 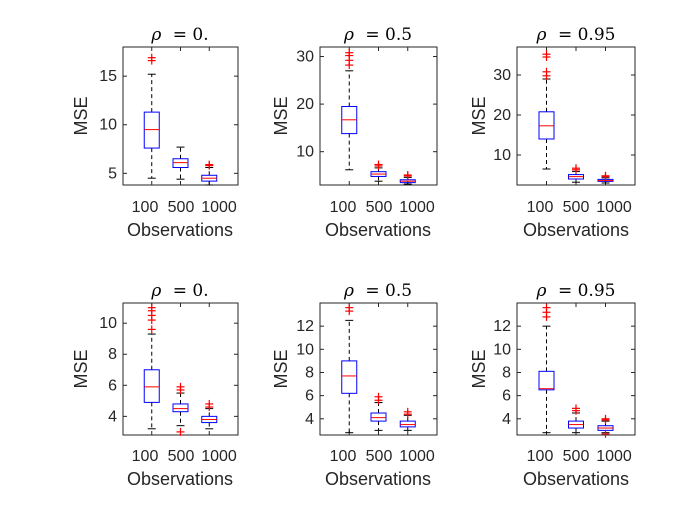 I want to click on y-tick-label: 12, so click(x=502, y=326).